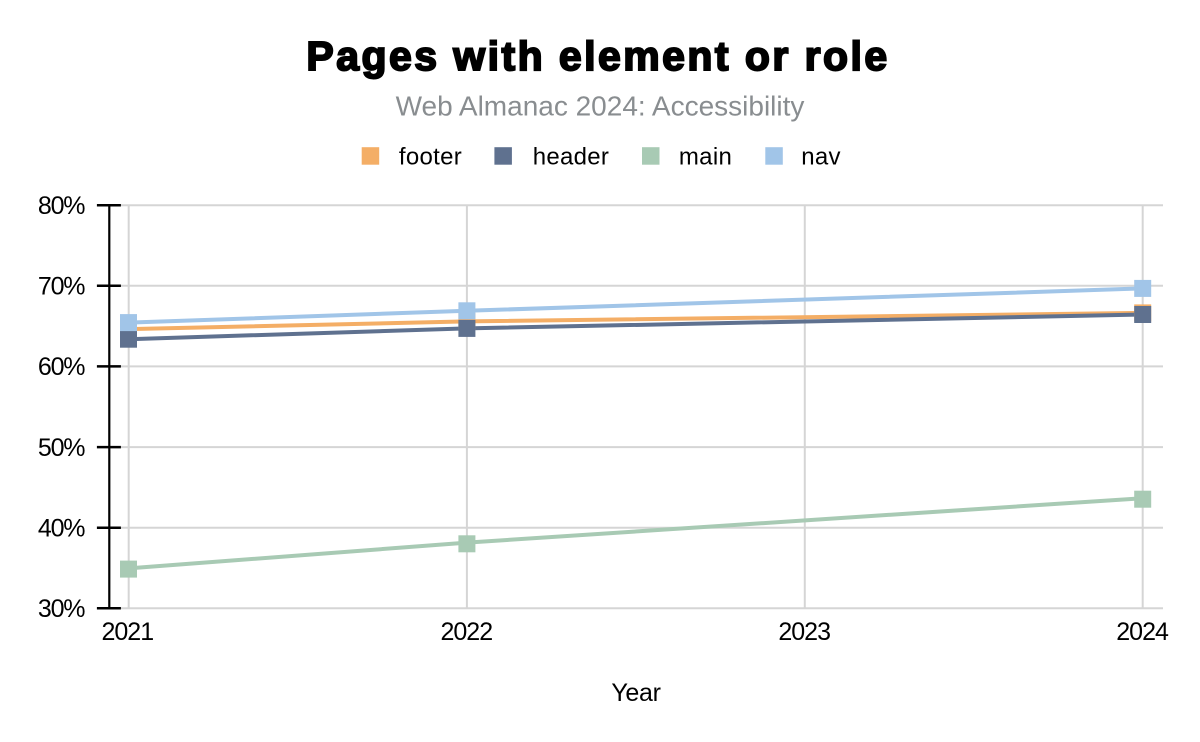 Image resolution: width=1200 pixels, height=742 pixels. I want to click on svg-text: 80%, so click(61, 206).